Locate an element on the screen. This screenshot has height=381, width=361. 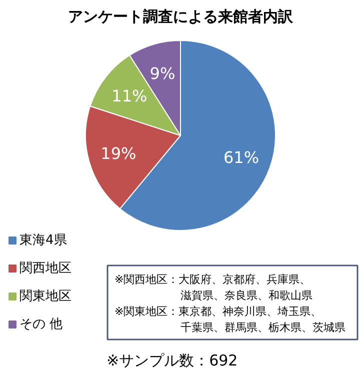
legend-label: その 他 is located at coordinates (41, 324).